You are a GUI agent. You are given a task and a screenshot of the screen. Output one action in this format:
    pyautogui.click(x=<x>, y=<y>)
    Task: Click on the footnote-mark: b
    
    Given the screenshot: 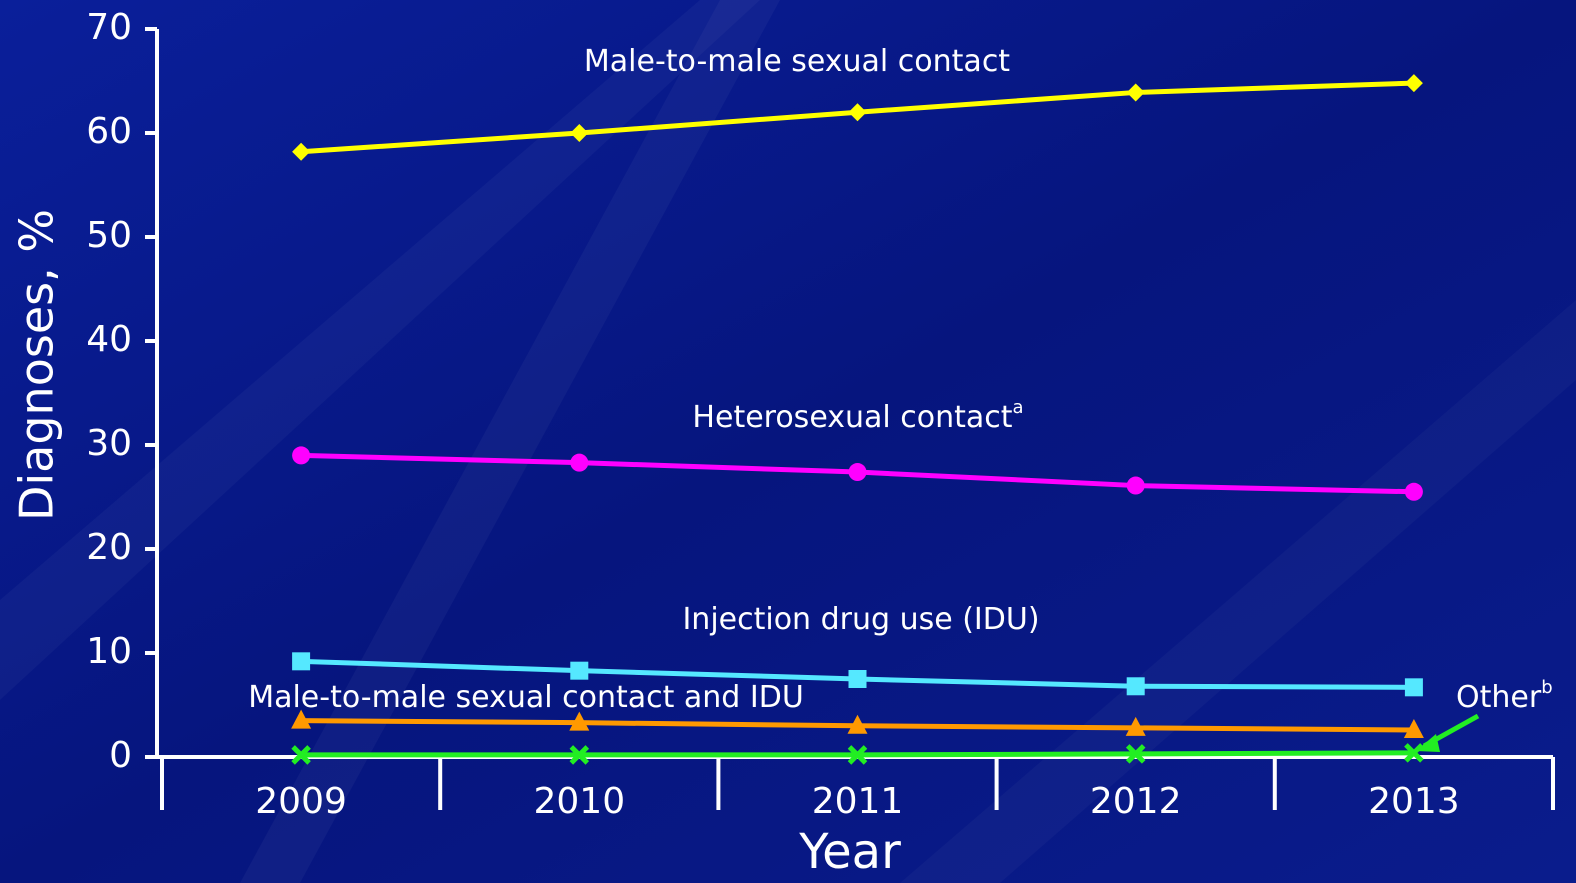 What is the action you would take?
    pyautogui.click(x=1546, y=687)
    